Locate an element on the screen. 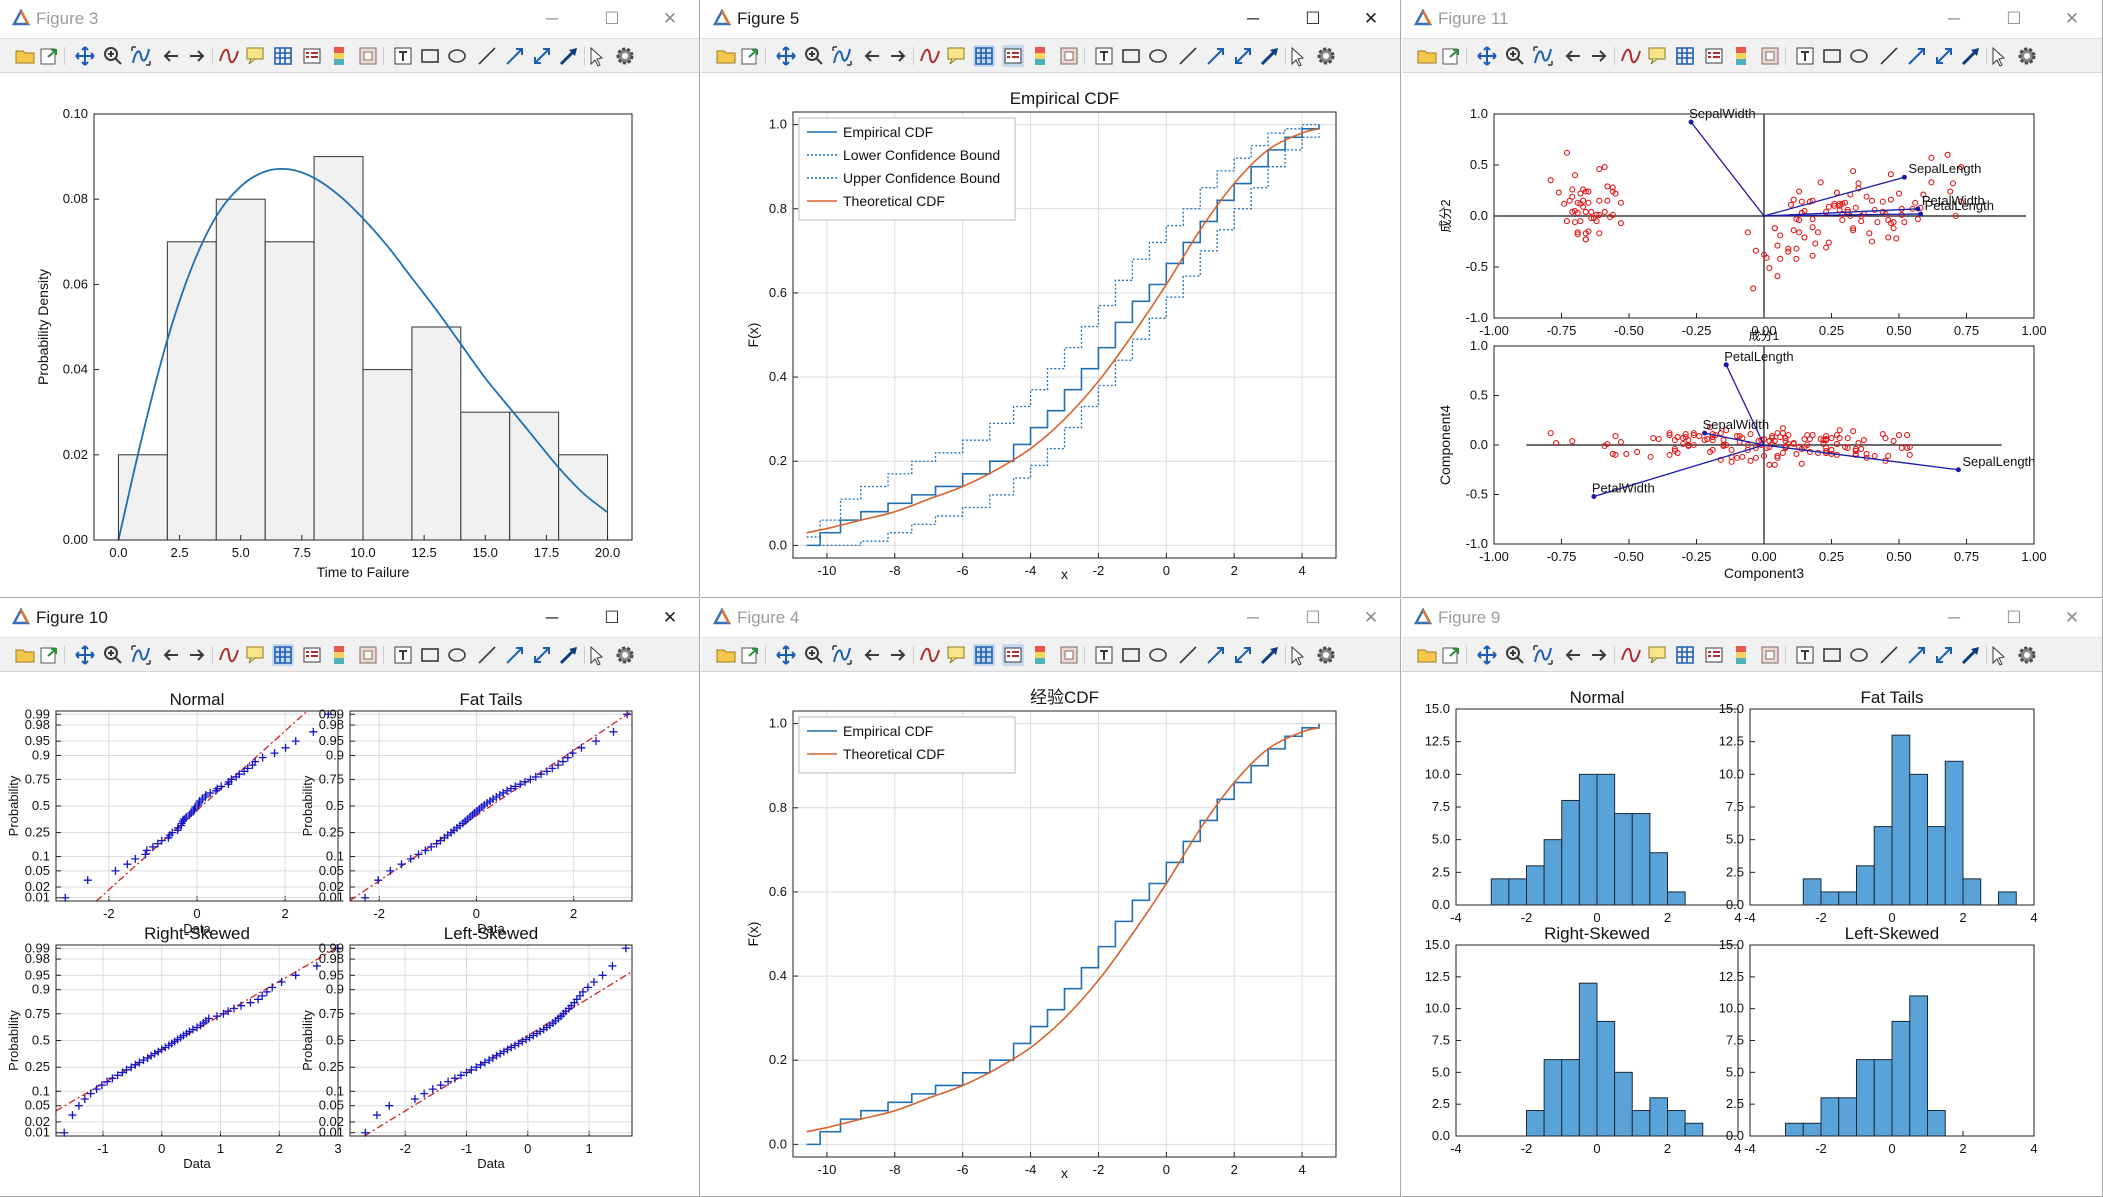  title-bar: Figure 5 ─ ☐ ✕ is located at coordinates (1050, 19).